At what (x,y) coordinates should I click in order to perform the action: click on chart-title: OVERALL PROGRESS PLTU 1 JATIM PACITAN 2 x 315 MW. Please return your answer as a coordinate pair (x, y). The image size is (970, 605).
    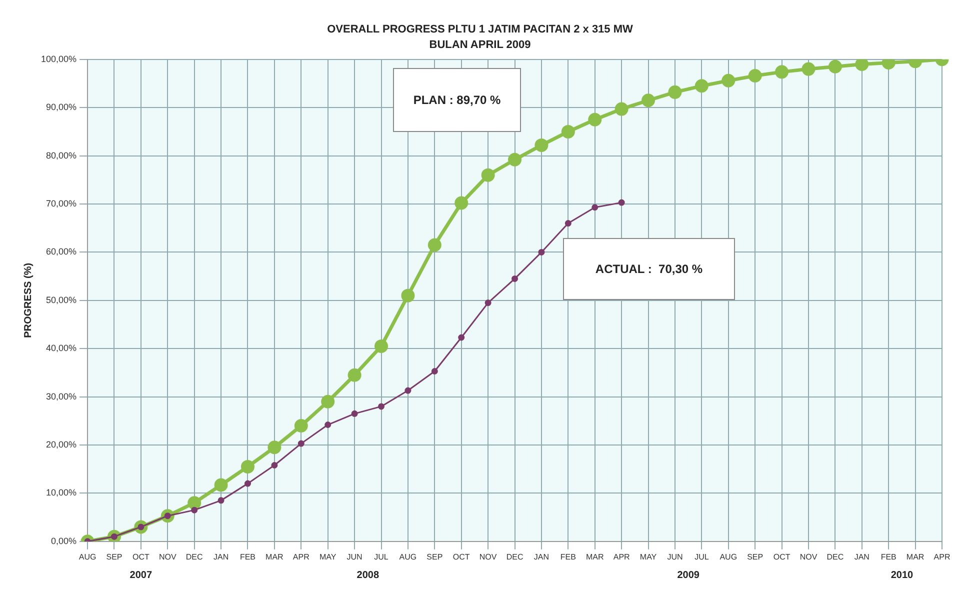
    Looking at the image, I should click on (480, 30).